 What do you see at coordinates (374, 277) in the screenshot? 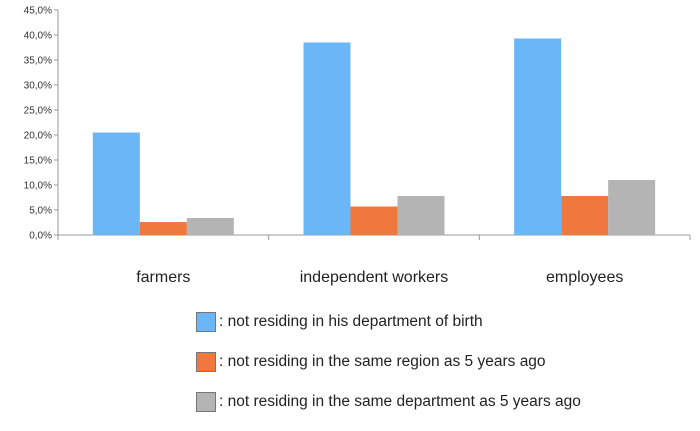
I see `category-label: independent workers` at bounding box center [374, 277].